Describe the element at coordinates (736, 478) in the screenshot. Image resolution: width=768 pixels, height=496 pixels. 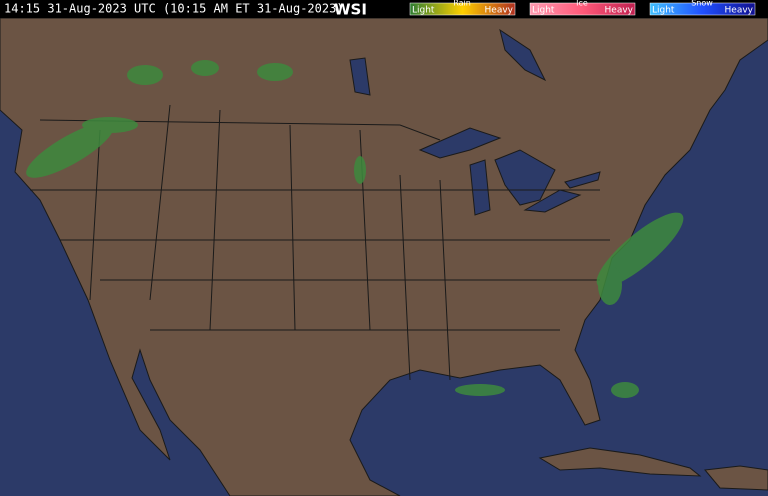
I see `hispaniola` at that location.